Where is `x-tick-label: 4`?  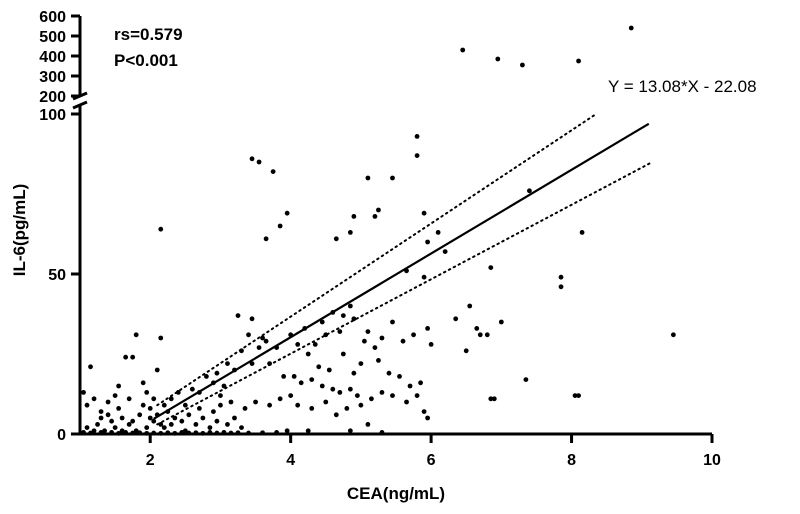
x-tick-label: 4 is located at coordinates (290, 460).